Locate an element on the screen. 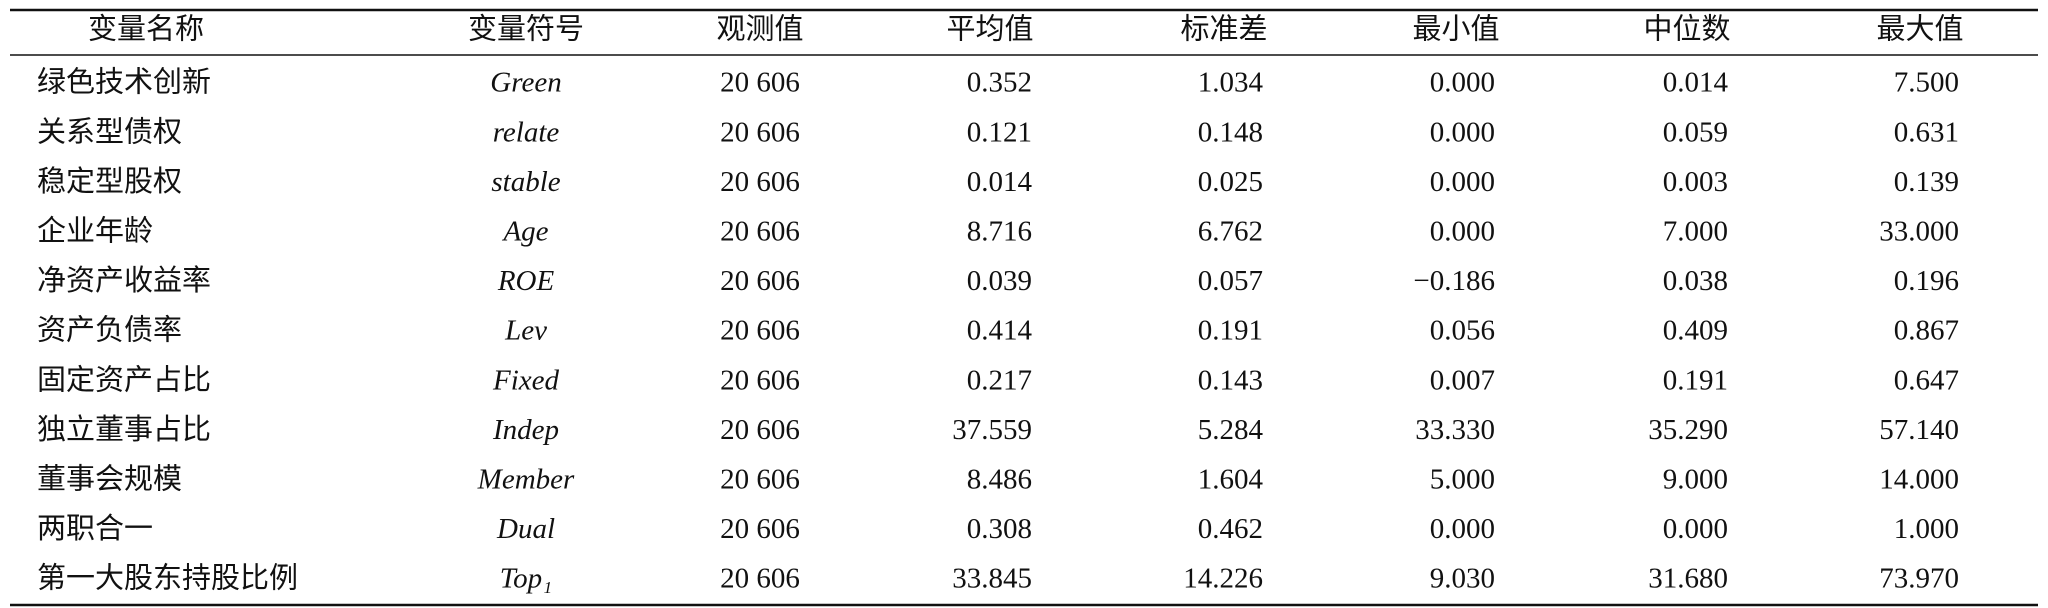 This screenshot has width=2048, height=608. cell: 0.352 is located at coordinates (999, 83).